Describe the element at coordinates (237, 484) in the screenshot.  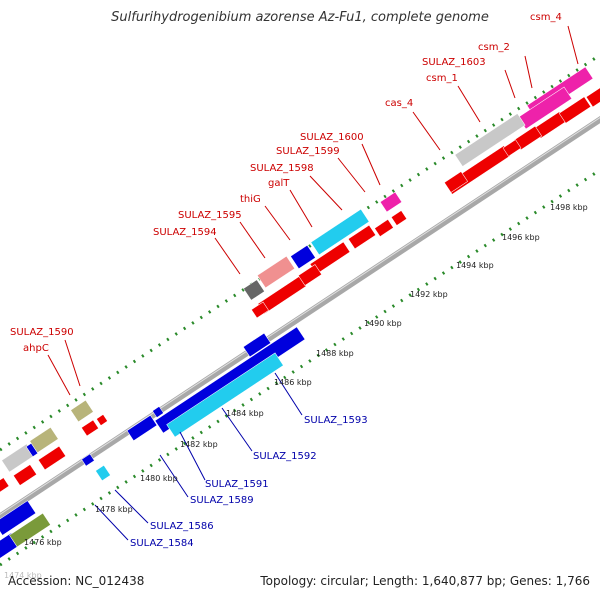
I see `gene-label-reverse: SULAZ_1591` at that location.